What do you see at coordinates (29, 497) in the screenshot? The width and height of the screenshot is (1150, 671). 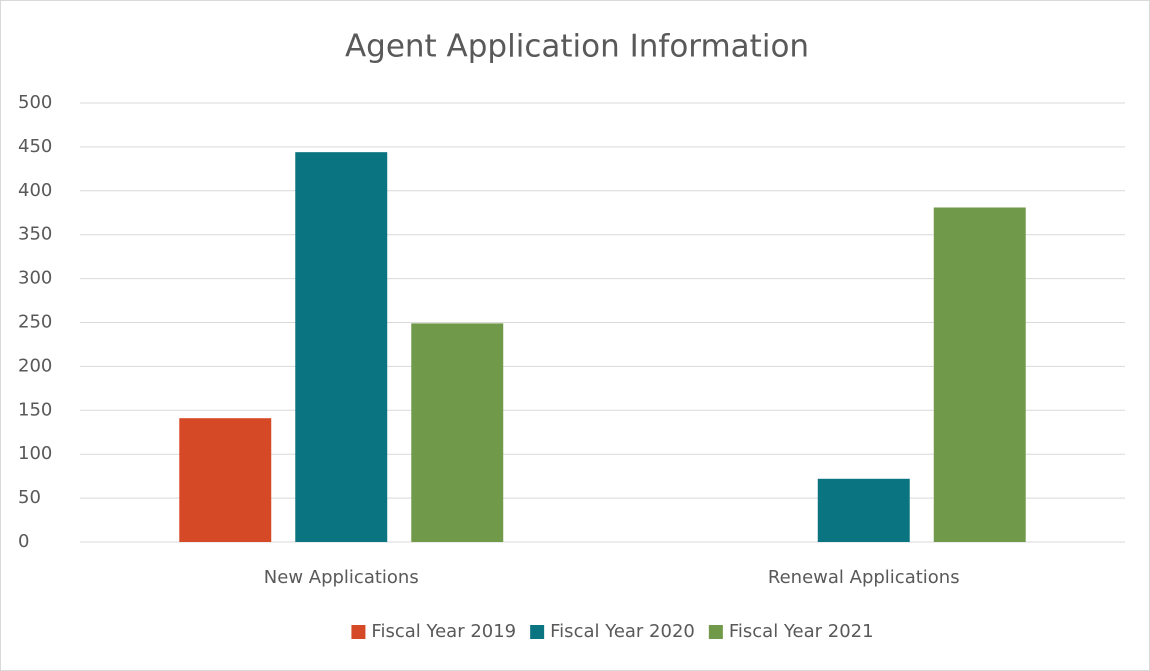 I see `y-tick-label: 50` at bounding box center [29, 497].